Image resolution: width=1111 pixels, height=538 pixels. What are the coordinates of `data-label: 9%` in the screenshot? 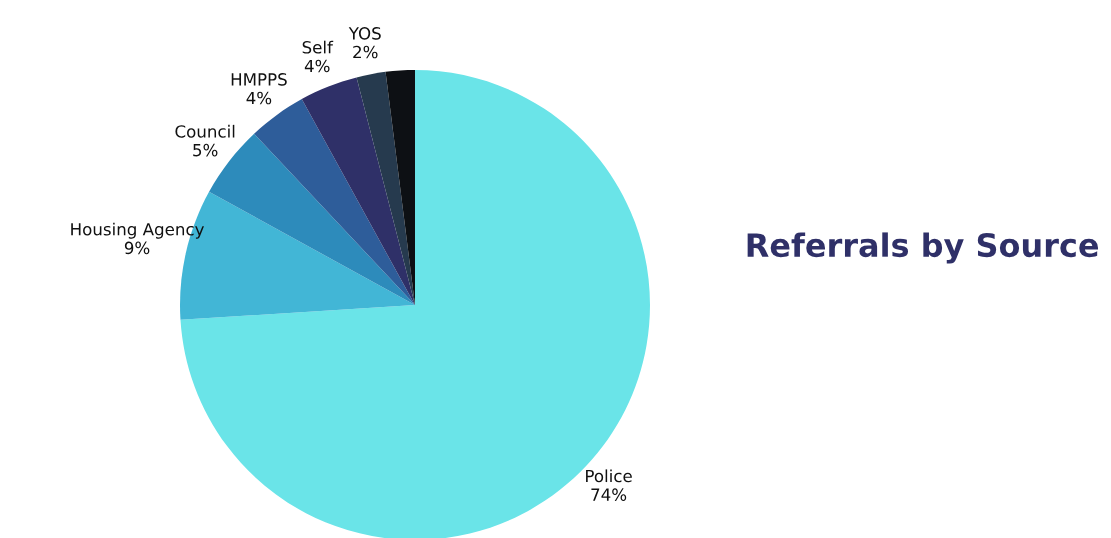 It's located at (137, 248).